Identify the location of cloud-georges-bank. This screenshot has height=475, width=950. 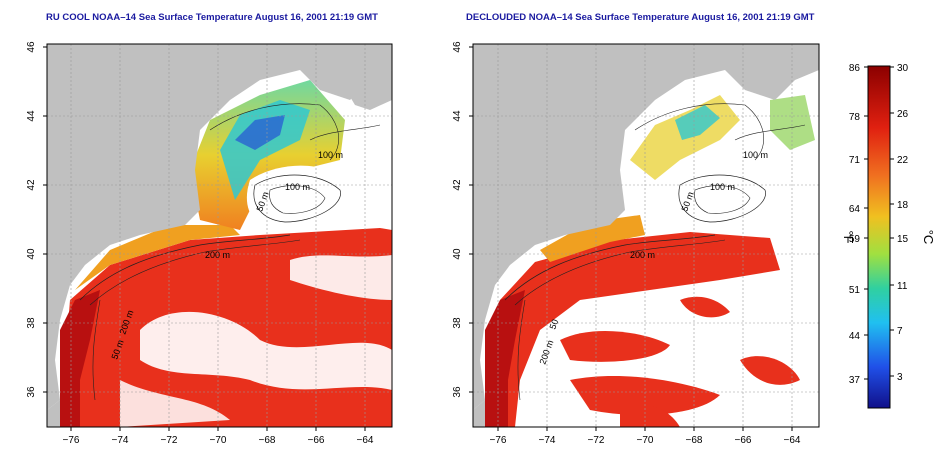
(299, 197).